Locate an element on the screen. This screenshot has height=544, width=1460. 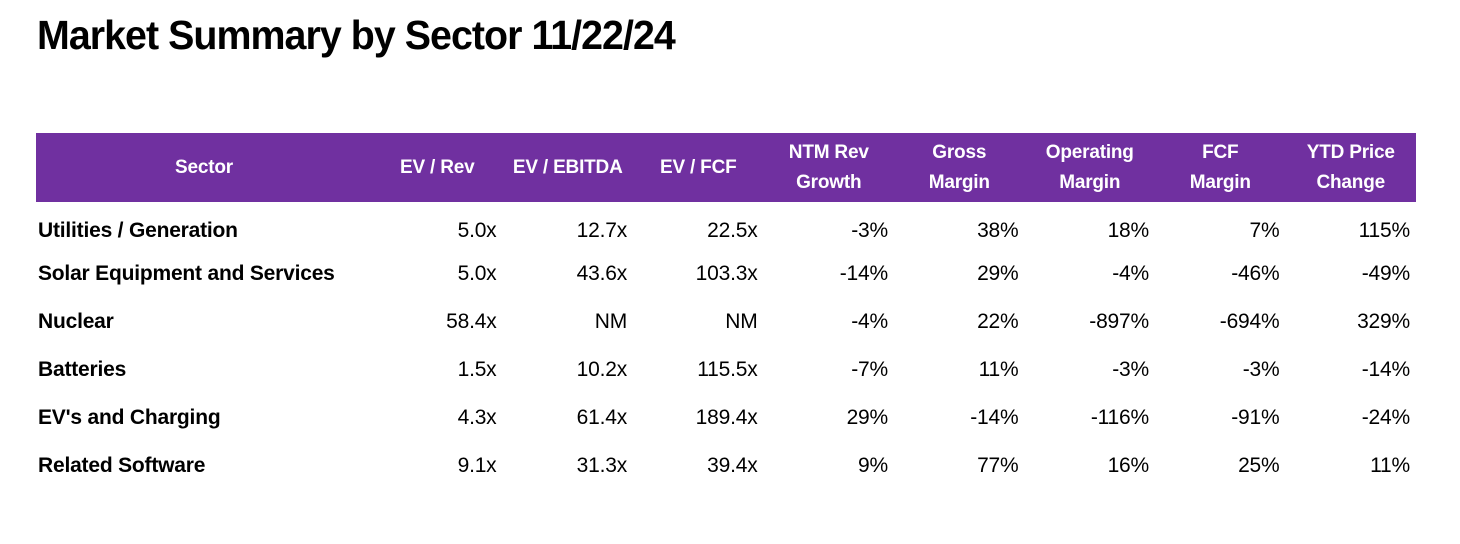
column-header-ev_ebitda: EV / EBITDA is located at coordinates (567, 167).